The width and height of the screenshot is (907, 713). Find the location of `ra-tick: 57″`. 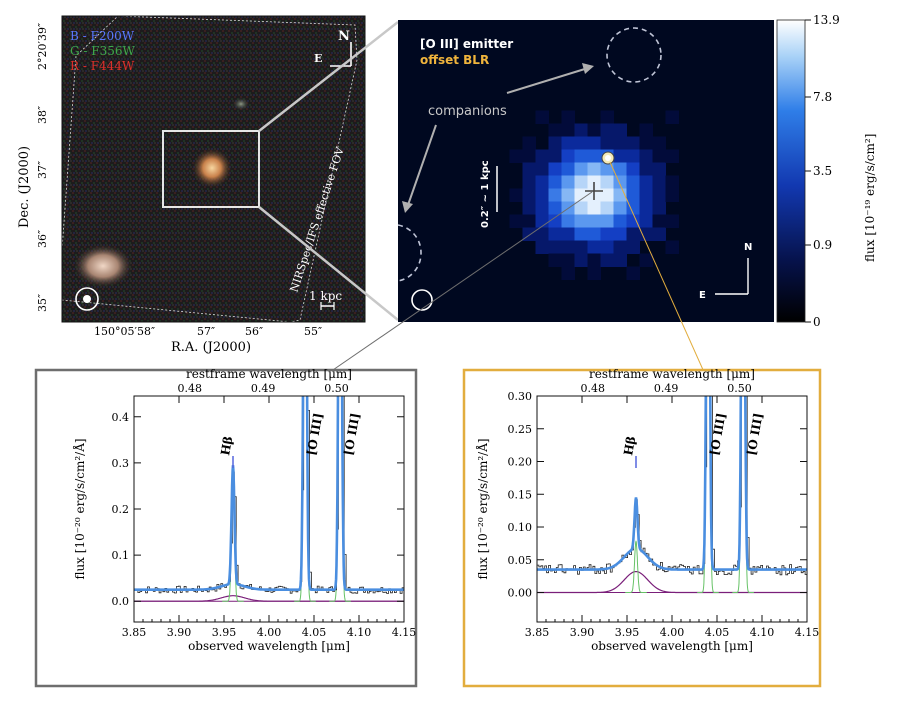

ra-tick: 57″ is located at coordinates (206, 331).